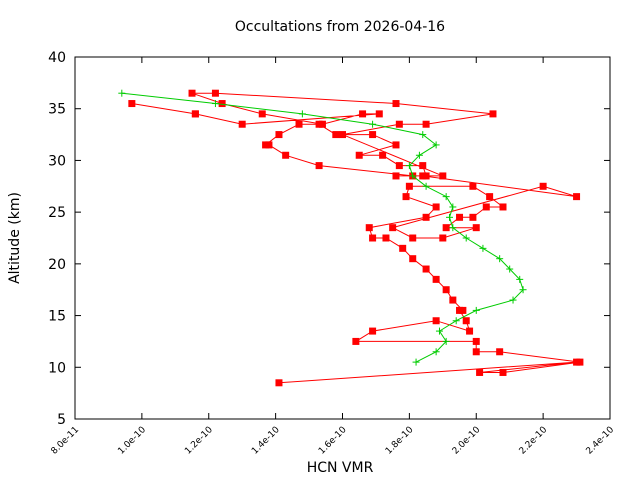 The height and width of the screenshot is (480, 640). What do you see at coordinates (57, 213) in the screenshot?
I see `y-tick-label: 25` at bounding box center [57, 213].